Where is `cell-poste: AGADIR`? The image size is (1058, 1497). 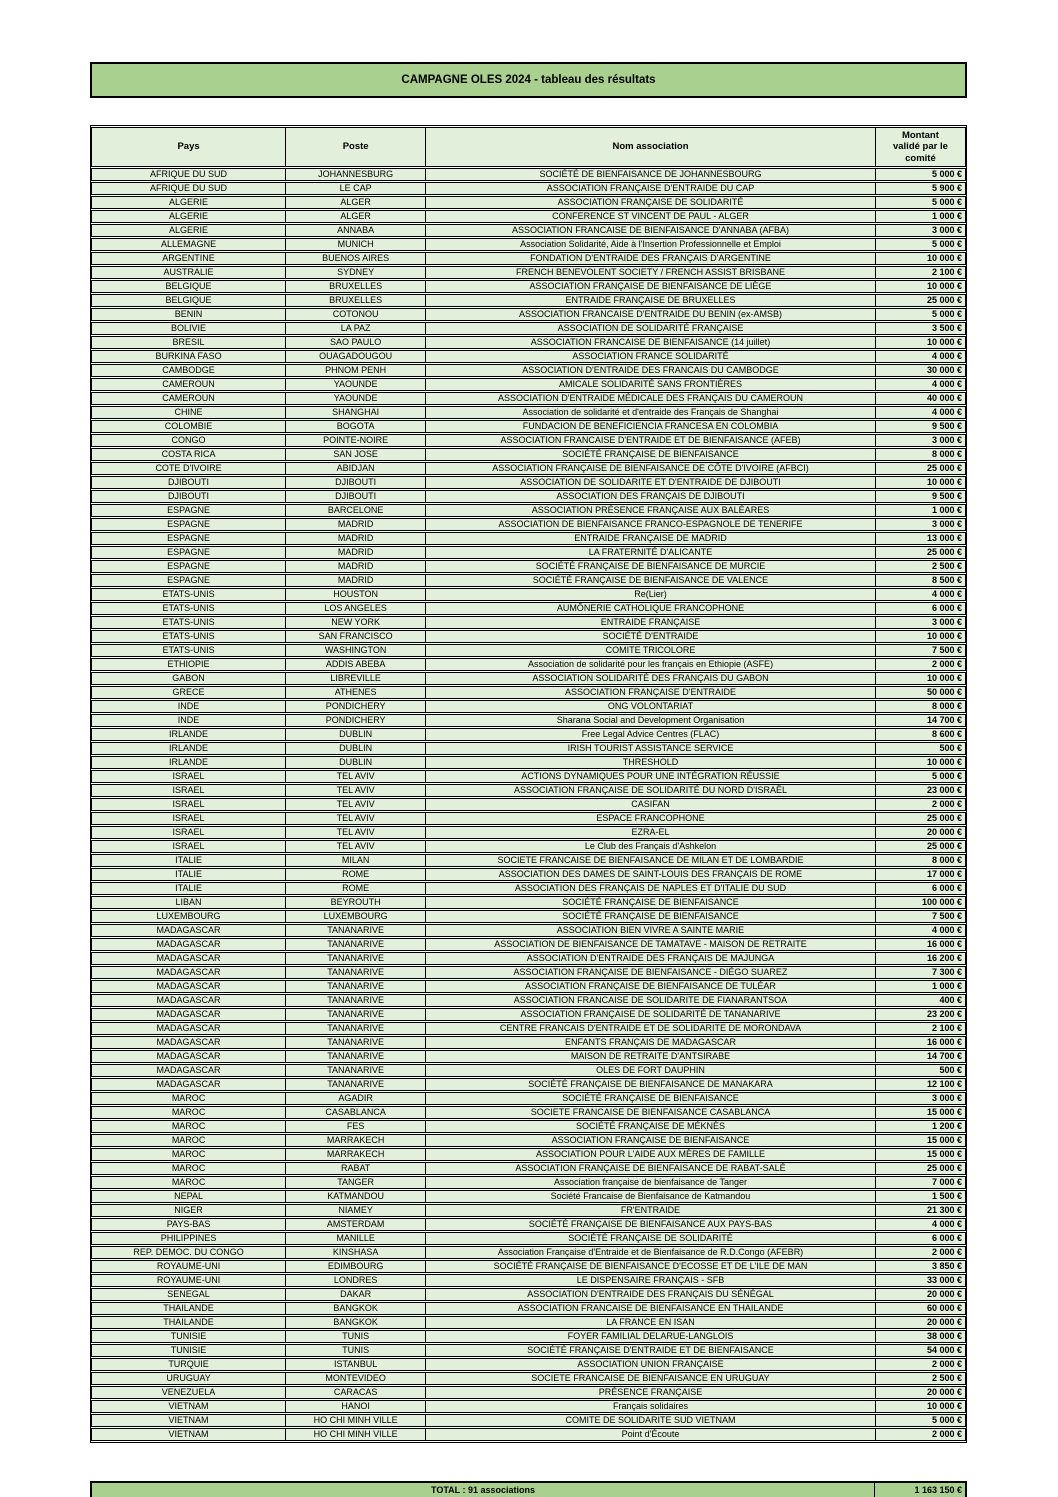
cell-poste: AGADIR is located at coordinates (356, 1098).